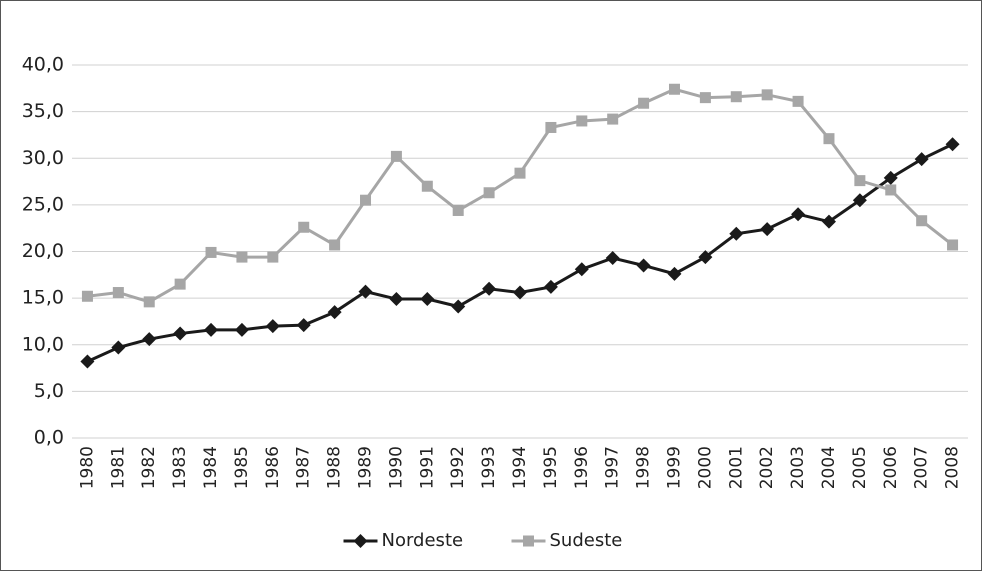  I want to click on x-tick-label: 2008, so click(953, 467).